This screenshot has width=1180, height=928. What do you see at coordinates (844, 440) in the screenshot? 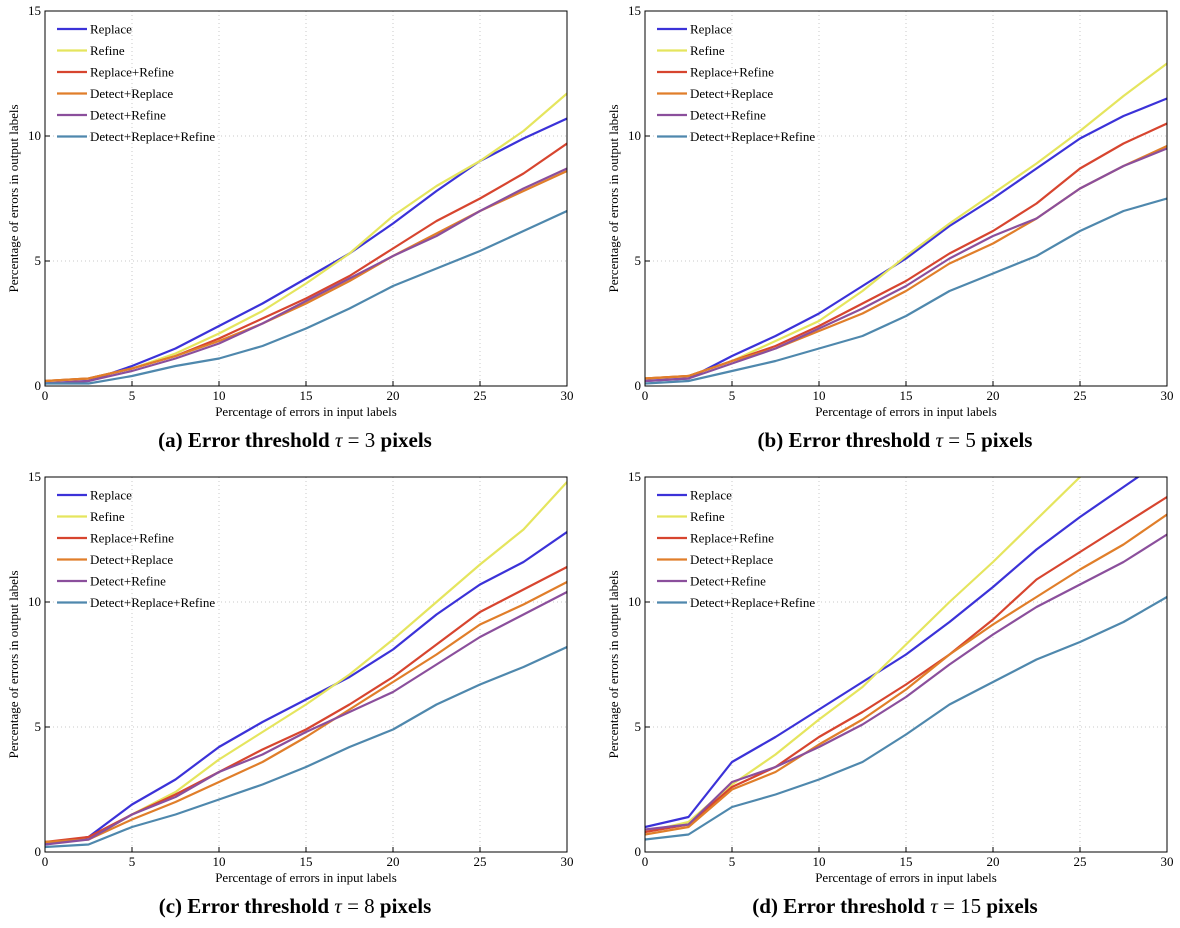
I see `caption-prefix: (b) Error threshold` at bounding box center [844, 440].